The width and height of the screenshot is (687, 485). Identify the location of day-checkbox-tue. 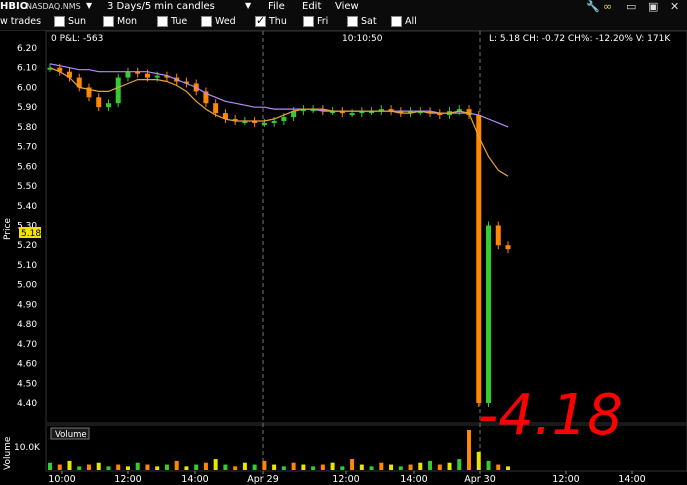
(162, 21).